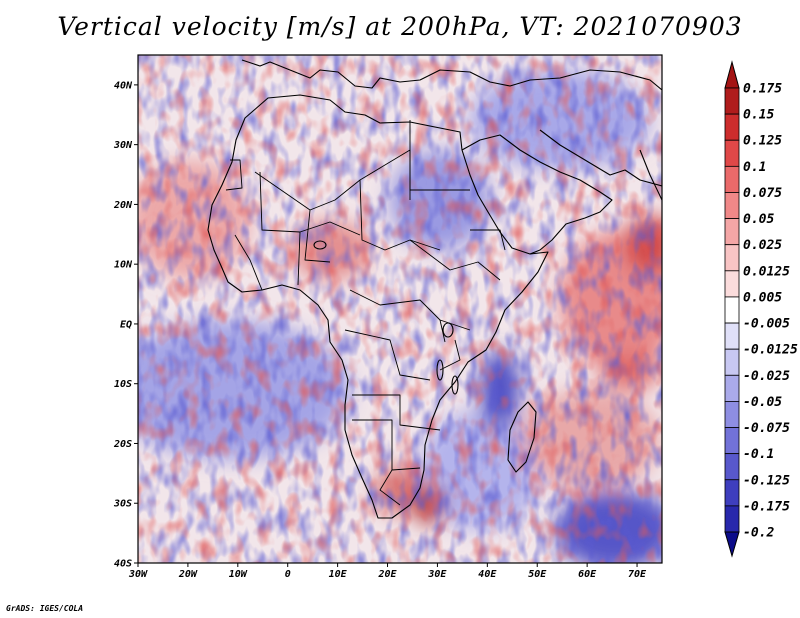 The height and width of the screenshot is (618, 800). What do you see at coordinates (758, 454) in the screenshot?
I see `colorbar-label: -0.1` at bounding box center [758, 454].